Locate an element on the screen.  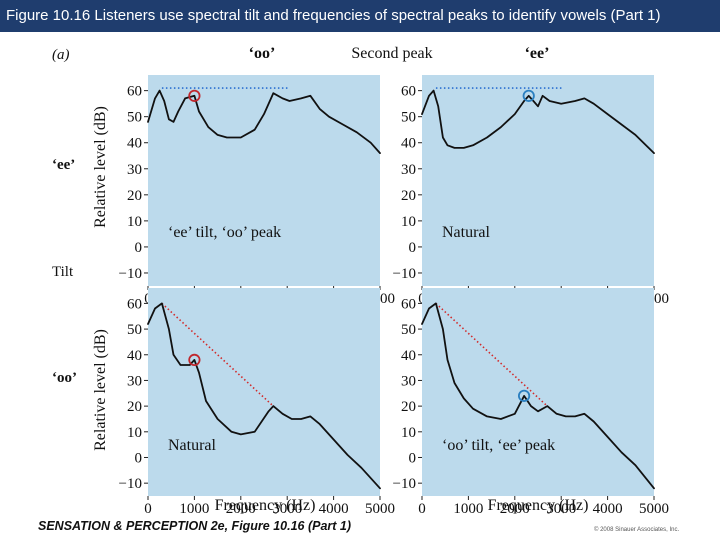
panel-label: ‘ee’ tilt, ‘oo’ peak is located at coordinates (224, 232).